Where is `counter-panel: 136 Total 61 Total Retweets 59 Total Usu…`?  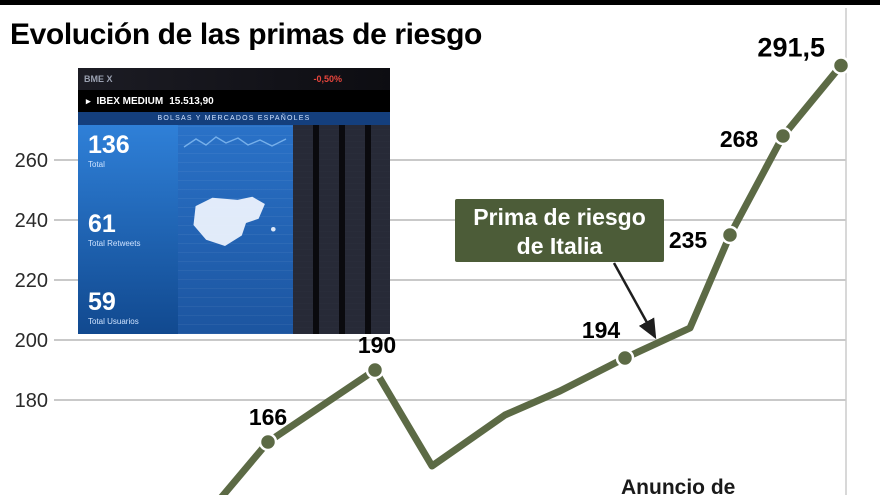
counter-panel: 136 Total 61 Total Retweets 59 Total Usu… is located at coordinates (128, 229).